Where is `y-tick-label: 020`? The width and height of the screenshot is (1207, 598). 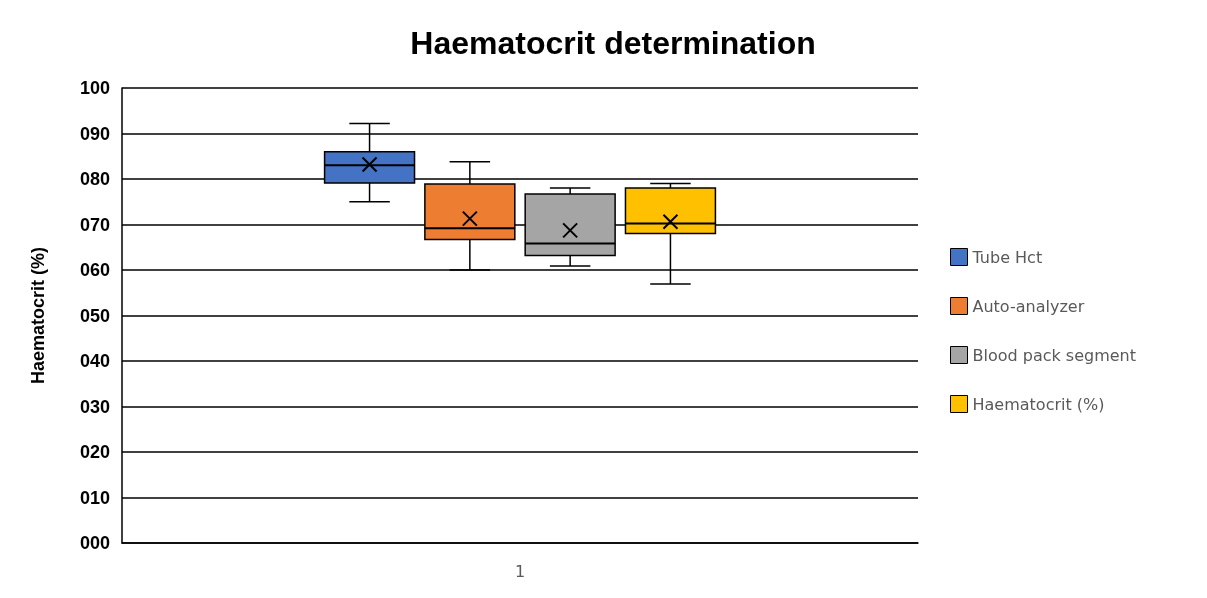 y-tick-label: 020 is located at coordinates (94, 452).